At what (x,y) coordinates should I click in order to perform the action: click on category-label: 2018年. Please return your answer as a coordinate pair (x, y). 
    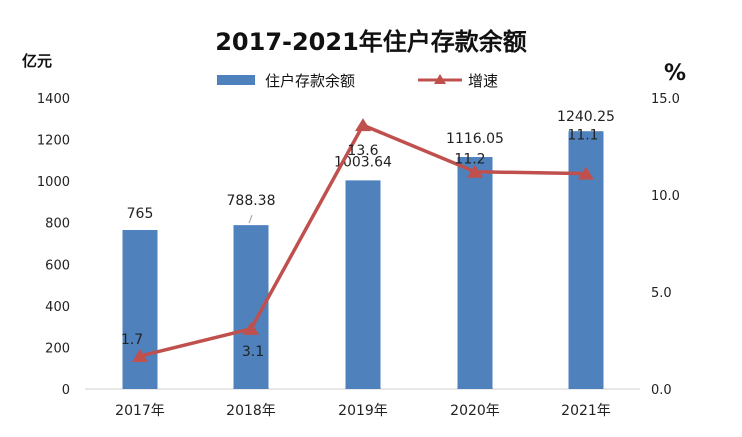
    Looking at the image, I should click on (251, 411).